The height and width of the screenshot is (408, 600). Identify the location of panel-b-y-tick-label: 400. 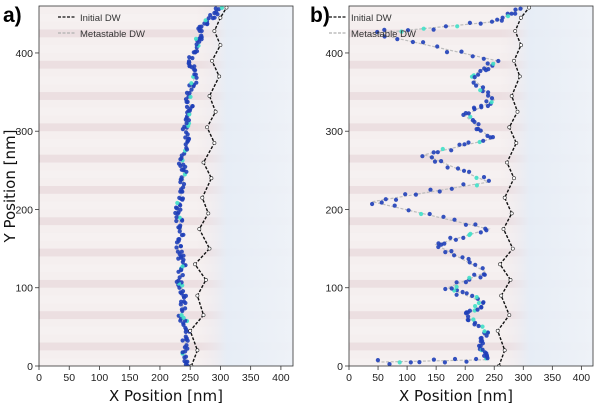
(334, 54).